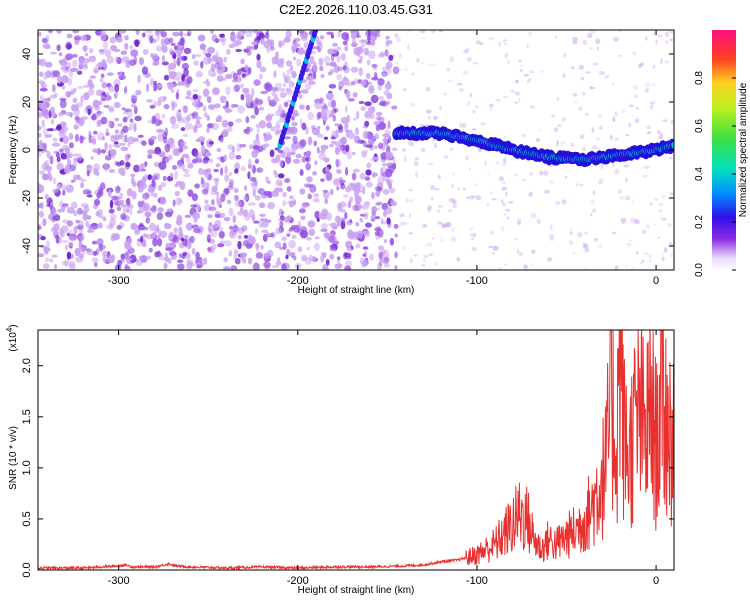 The height and width of the screenshot is (600, 750). Describe the element at coordinates (27, 198) in the screenshot. I see `y-tick-label: -20` at that location.